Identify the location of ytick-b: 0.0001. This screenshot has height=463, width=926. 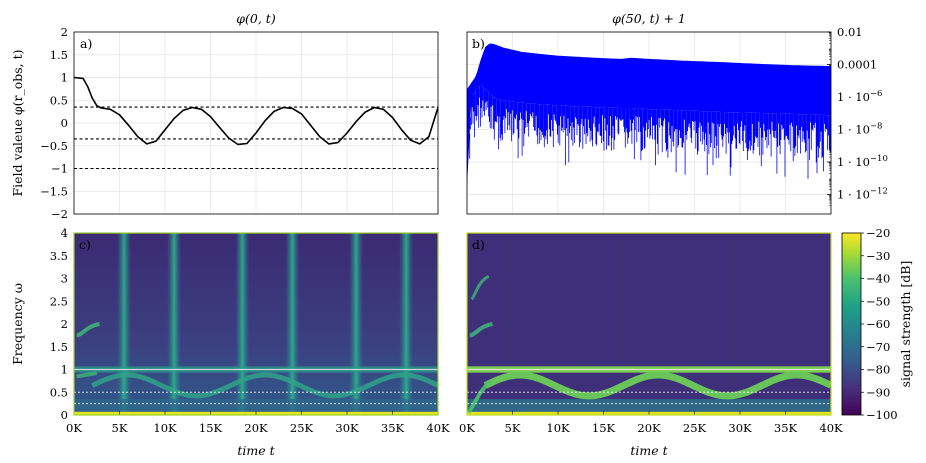
(857, 65).